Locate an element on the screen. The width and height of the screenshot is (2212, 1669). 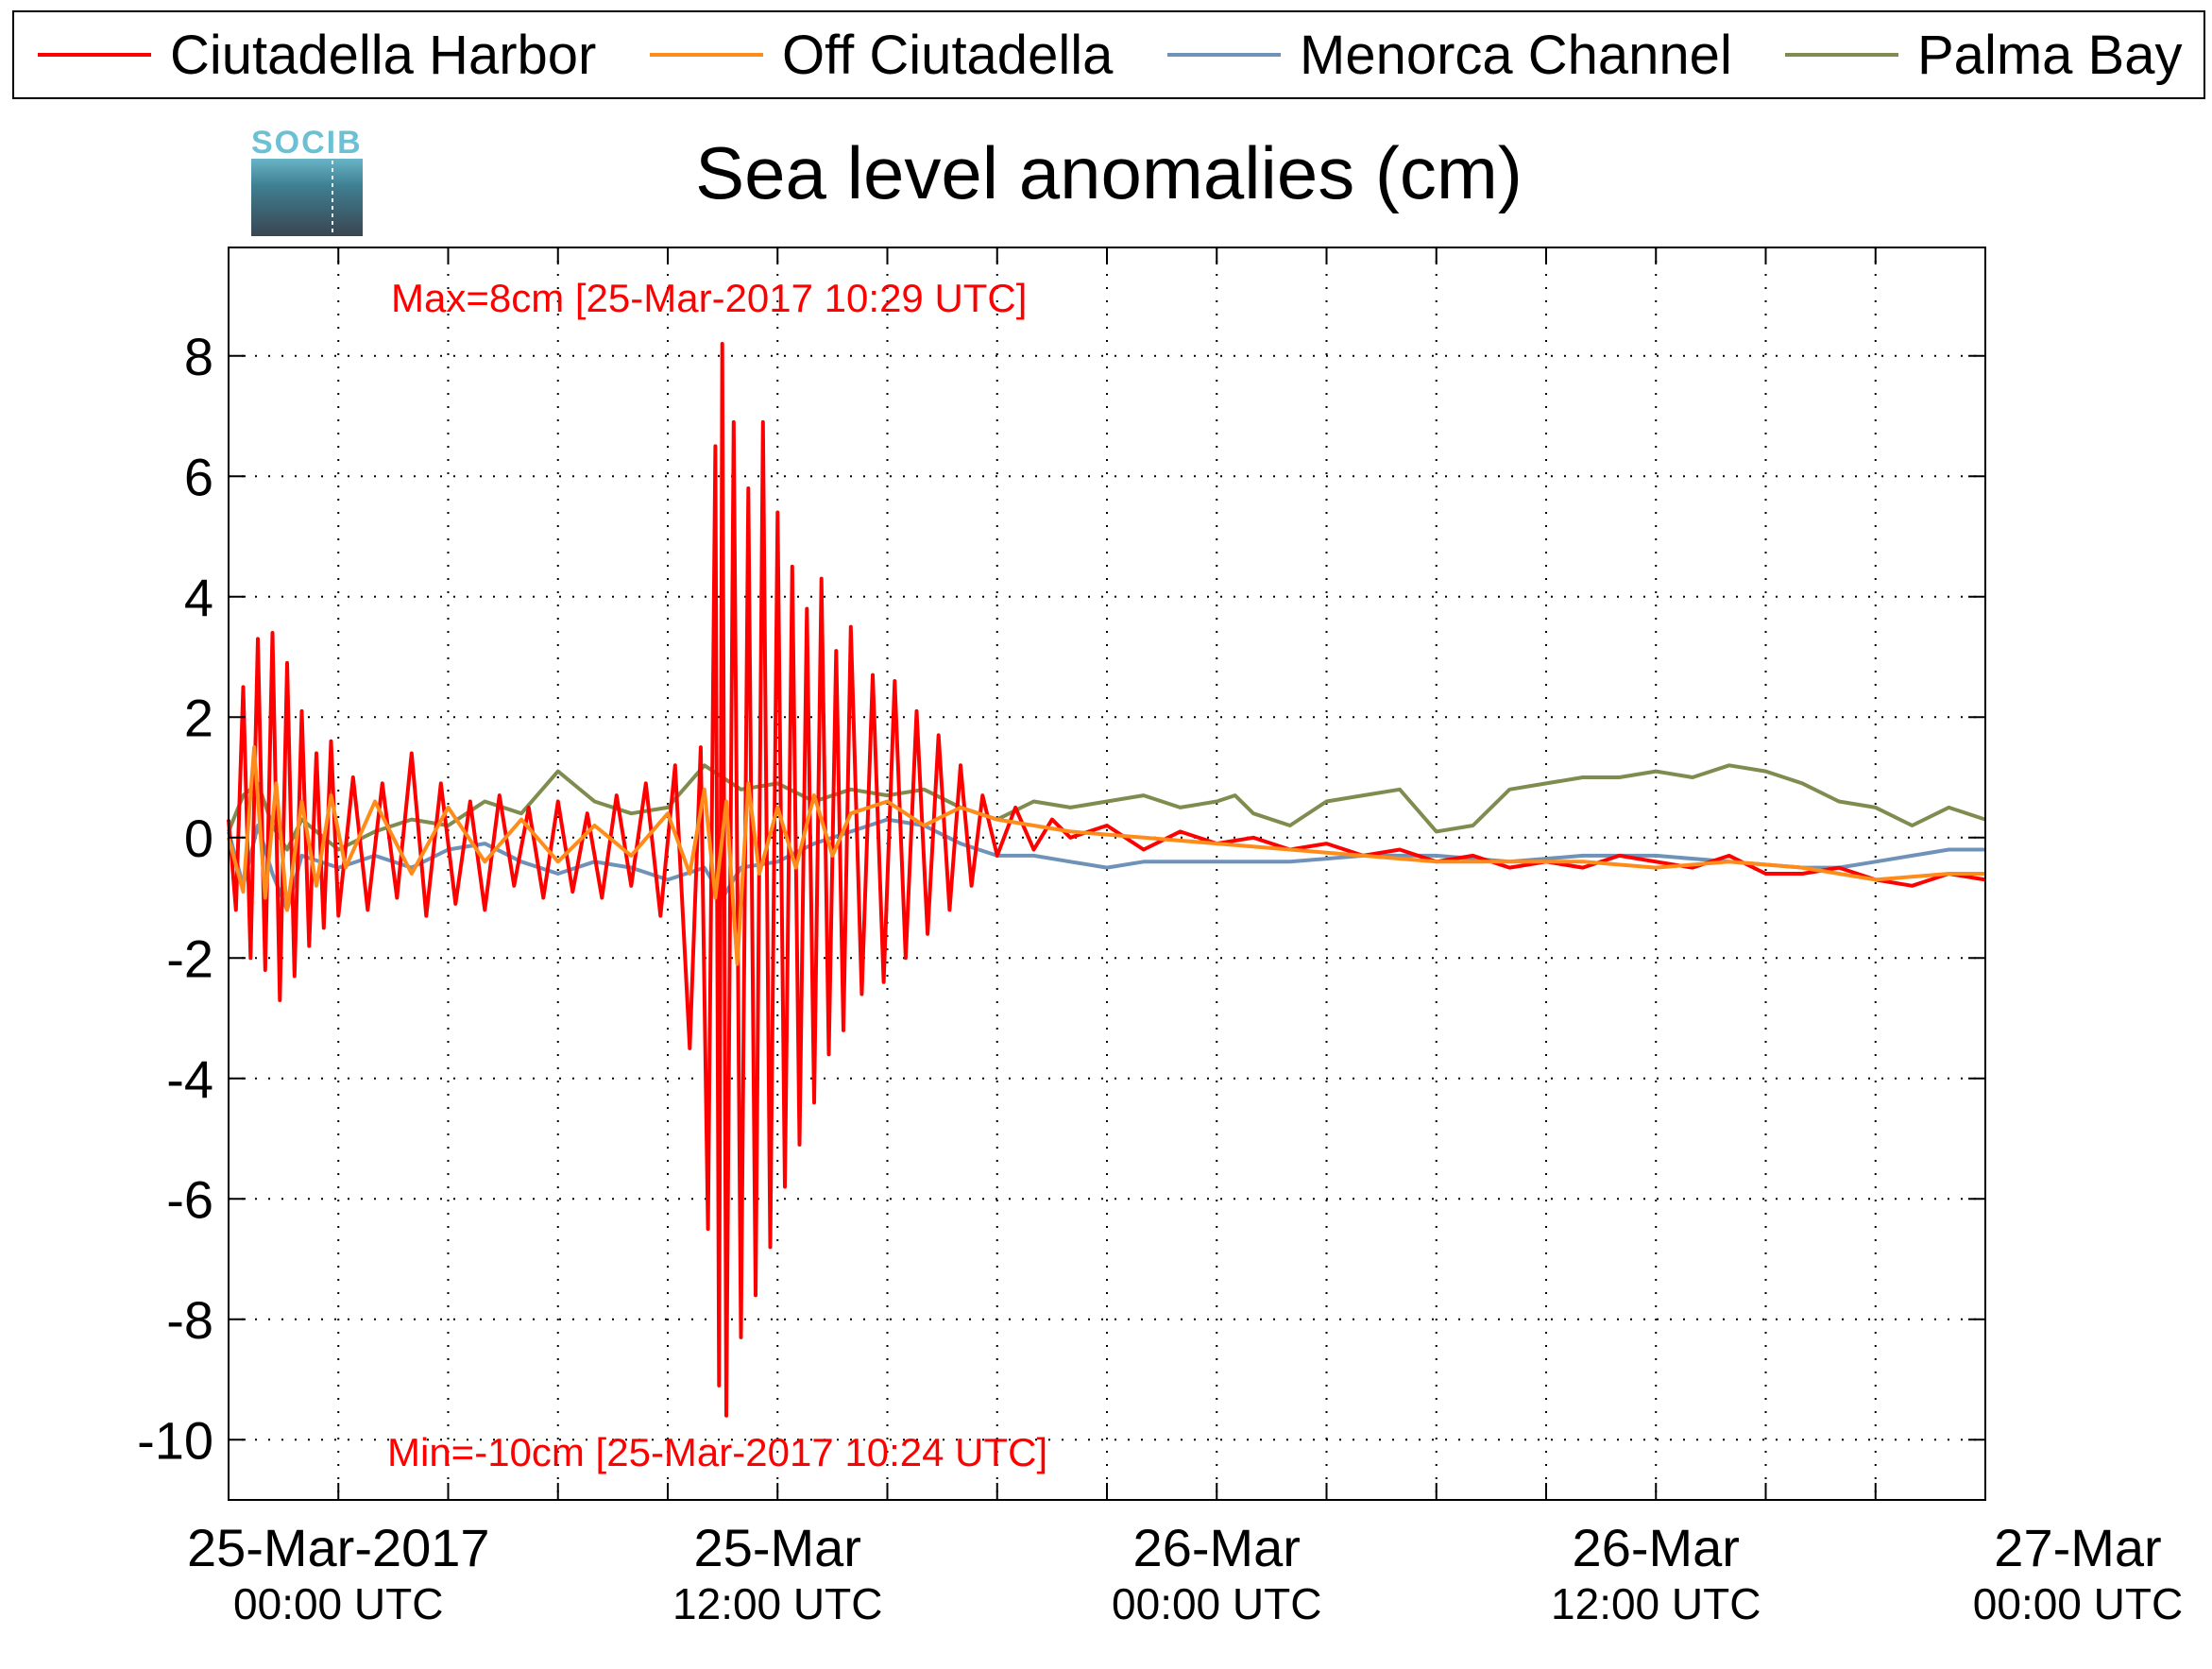
chart-title: Sea level anomalies (cm) is located at coordinates (1109, 172).